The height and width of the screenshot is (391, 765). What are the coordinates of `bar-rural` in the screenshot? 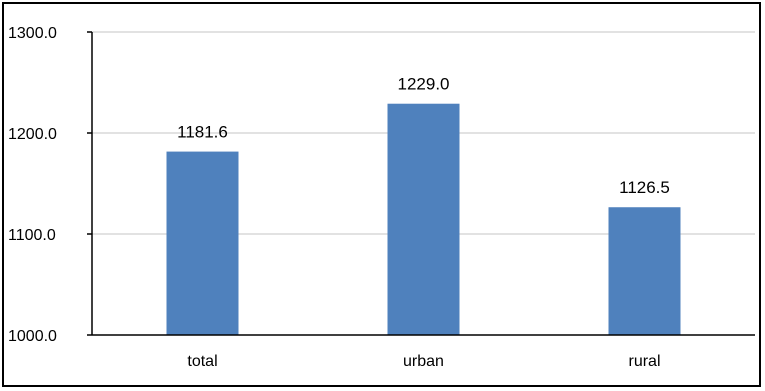 It's located at (644, 271).